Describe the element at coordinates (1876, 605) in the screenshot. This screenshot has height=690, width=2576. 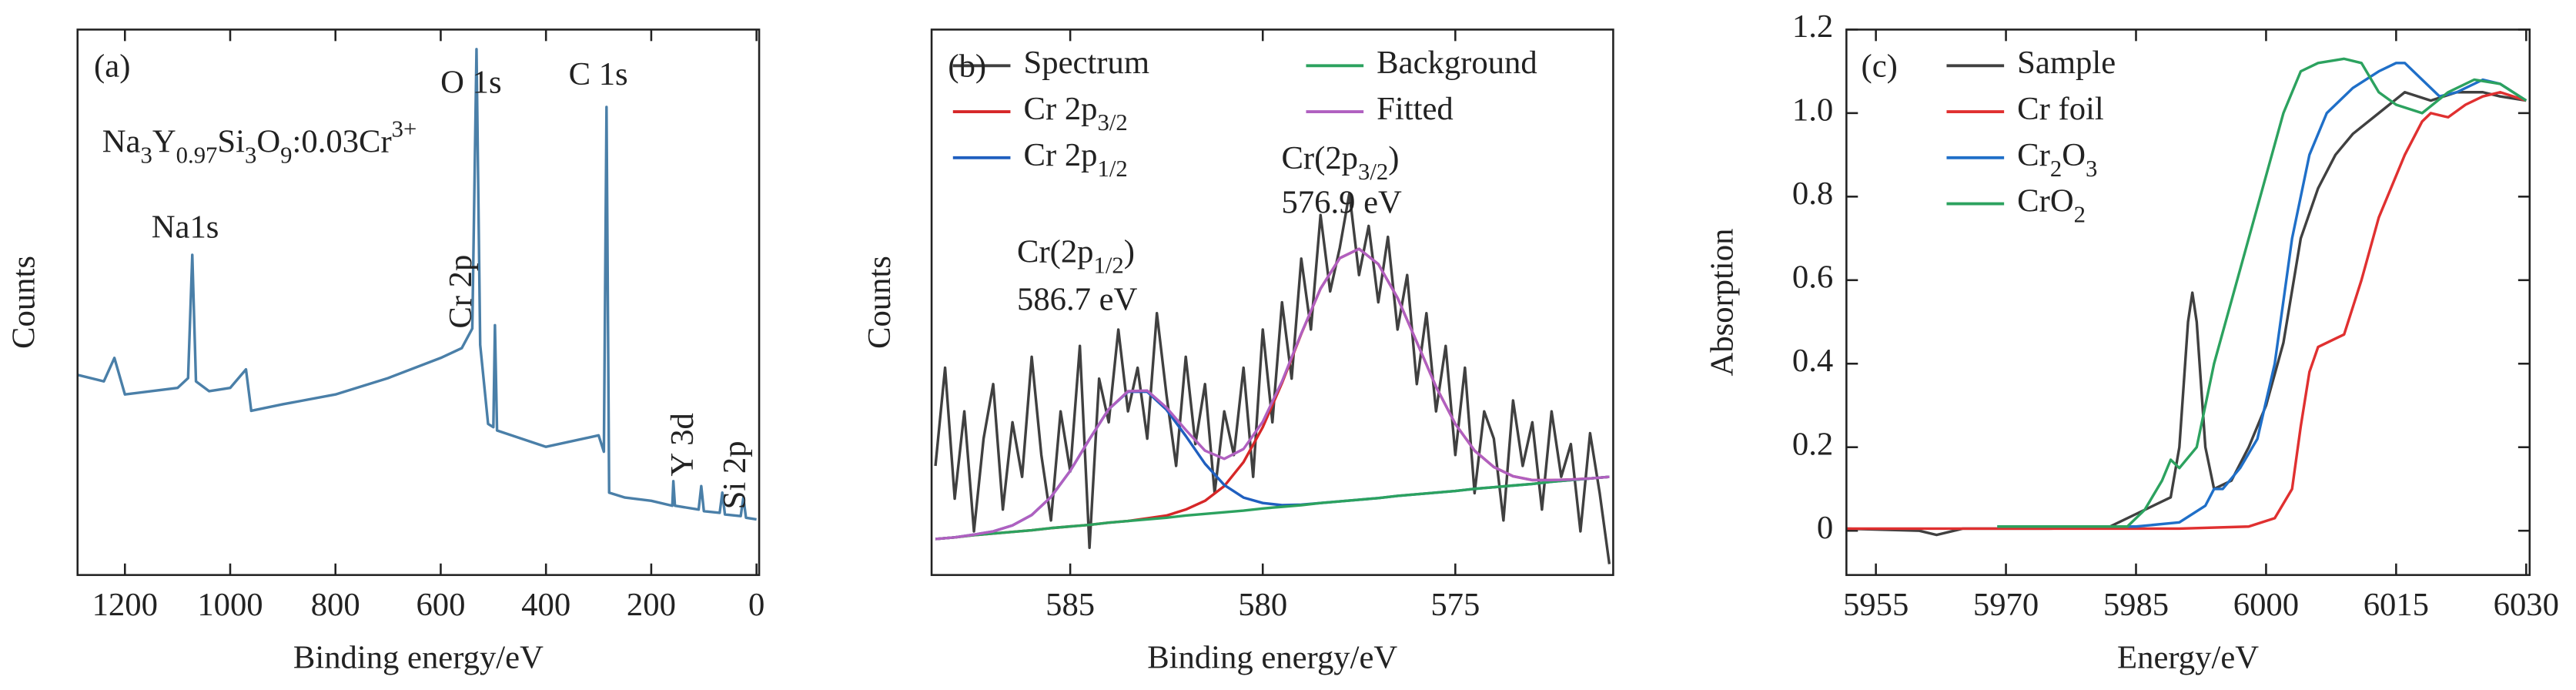
I see `x-tick-label: 5955` at that location.